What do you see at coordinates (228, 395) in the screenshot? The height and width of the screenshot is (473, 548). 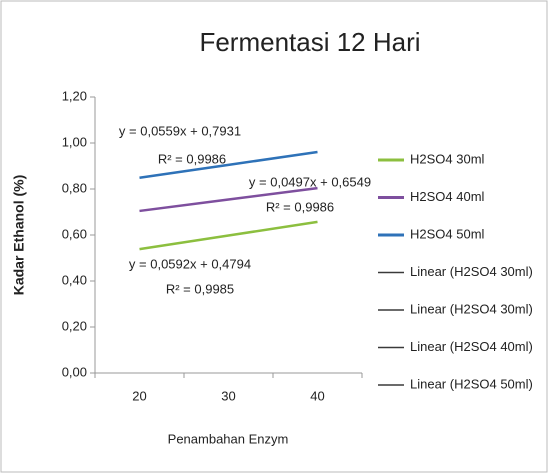 I see `x-tick-label: 30` at bounding box center [228, 395].